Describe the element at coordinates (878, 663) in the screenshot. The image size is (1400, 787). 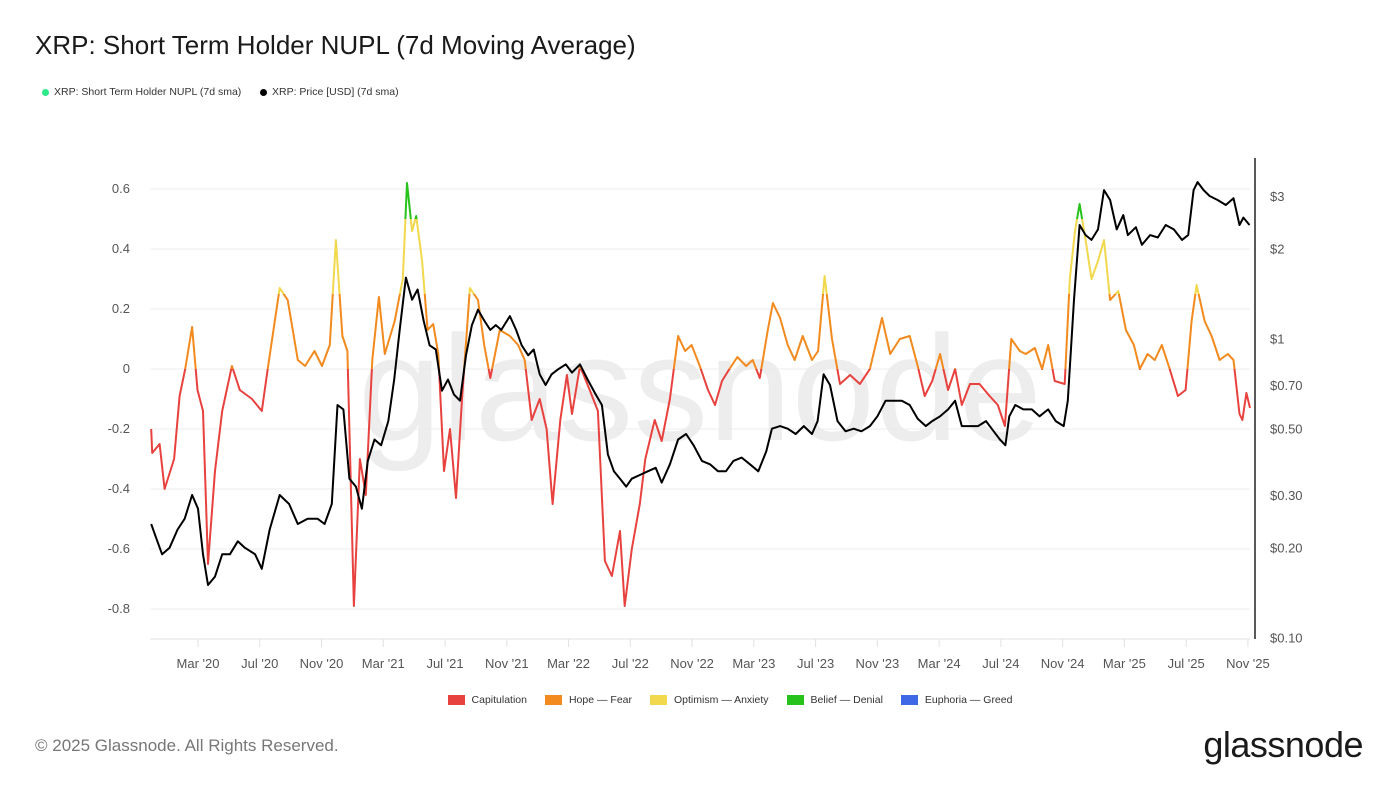
I see `x-tick-label: Nov '23` at that location.